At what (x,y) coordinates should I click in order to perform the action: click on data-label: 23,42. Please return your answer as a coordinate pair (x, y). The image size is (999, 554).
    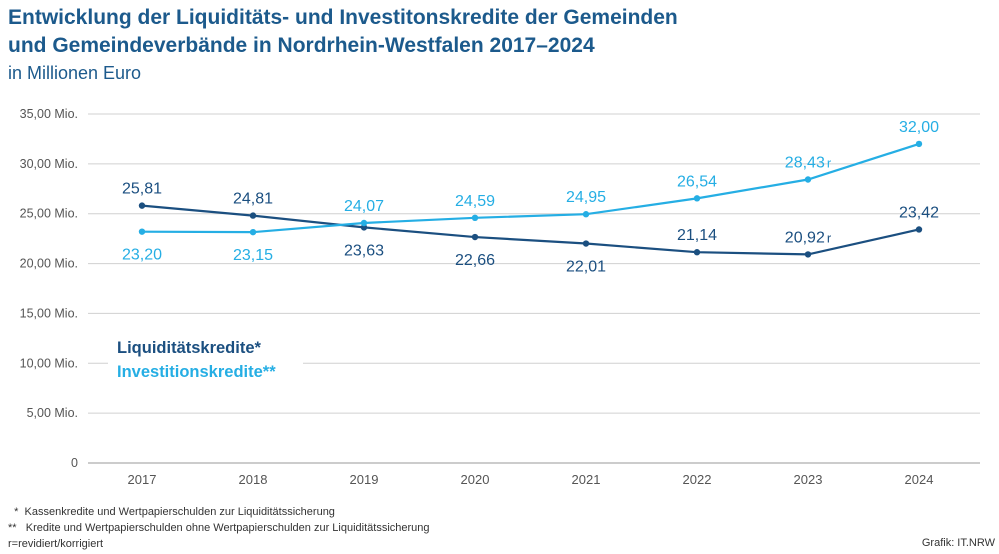
    Looking at the image, I should click on (919, 212).